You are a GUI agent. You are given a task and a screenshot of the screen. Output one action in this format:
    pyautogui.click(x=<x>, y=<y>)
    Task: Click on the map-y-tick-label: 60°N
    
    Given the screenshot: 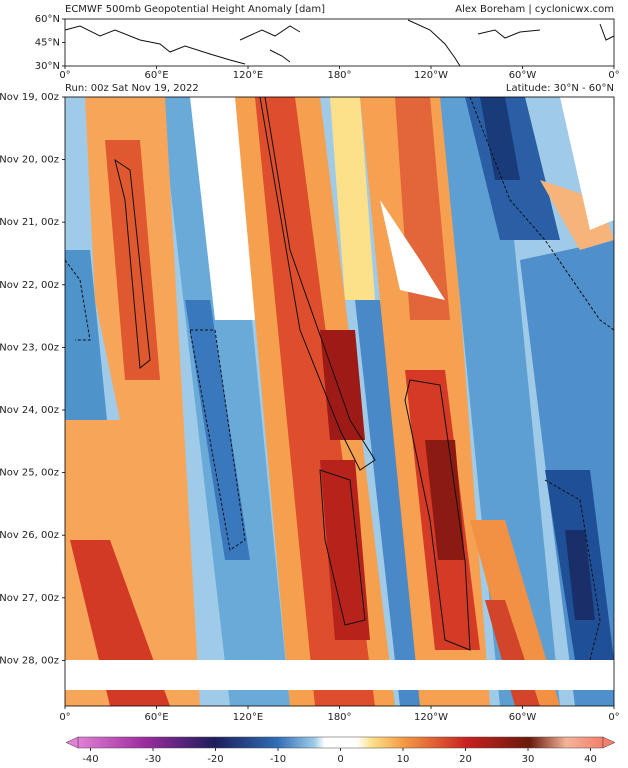 What is the action you would take?
    pyautogui.click(x=47, y=19)
    